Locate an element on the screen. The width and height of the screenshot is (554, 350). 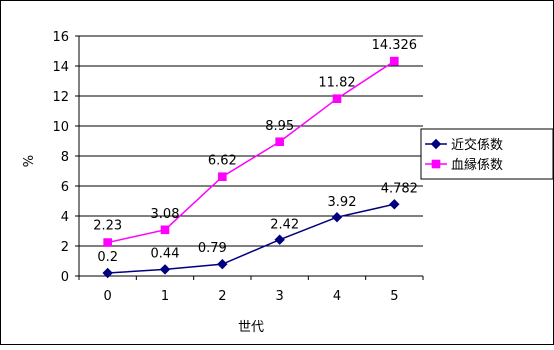
x-tick-label: 2 is located at coordinates (222, 296).